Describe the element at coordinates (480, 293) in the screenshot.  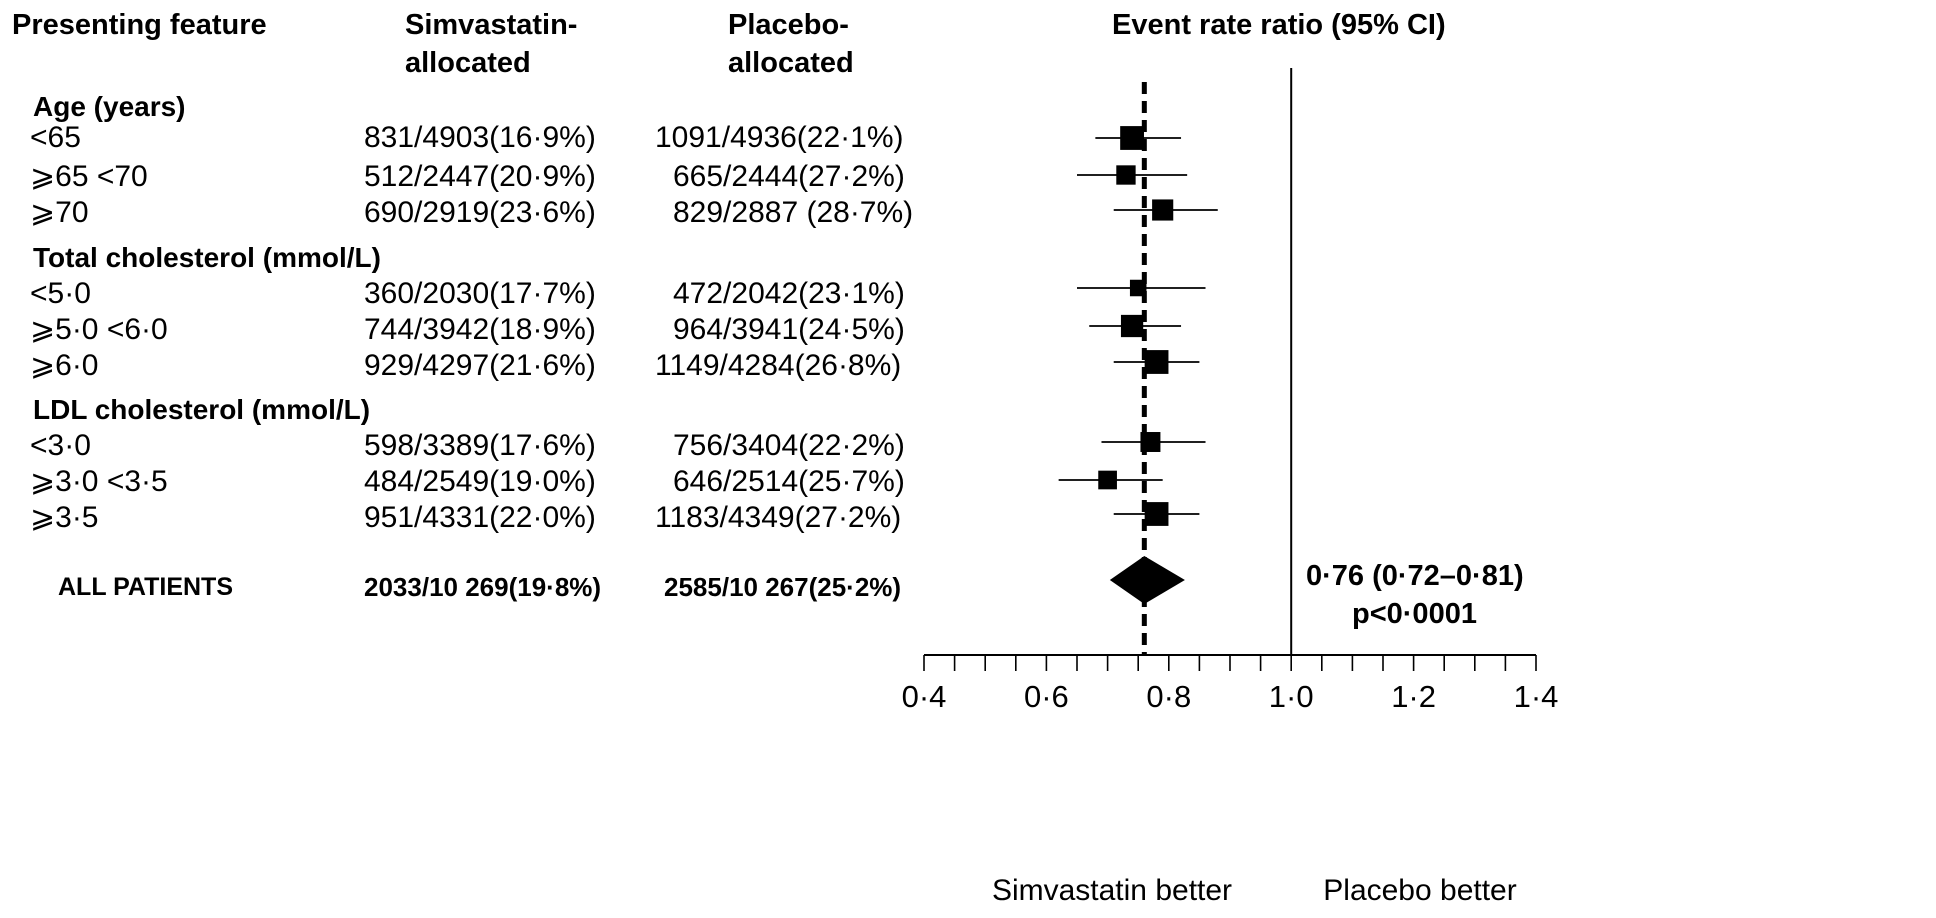
I see `row-simvastatin: 360/2030(17·7%)` at that location.